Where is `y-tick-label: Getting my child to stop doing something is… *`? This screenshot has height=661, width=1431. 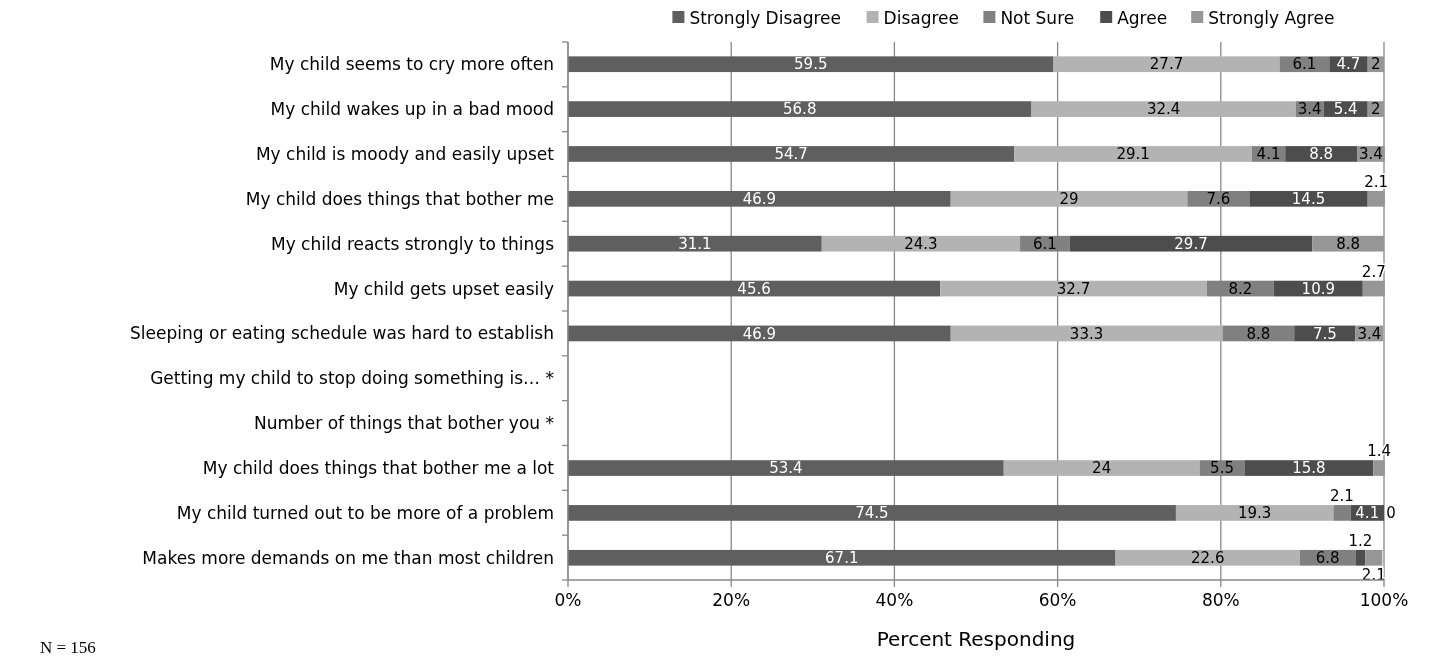
y-tick-label: Getting my child to stop doing something is… * is located at coordinates (352, 378).